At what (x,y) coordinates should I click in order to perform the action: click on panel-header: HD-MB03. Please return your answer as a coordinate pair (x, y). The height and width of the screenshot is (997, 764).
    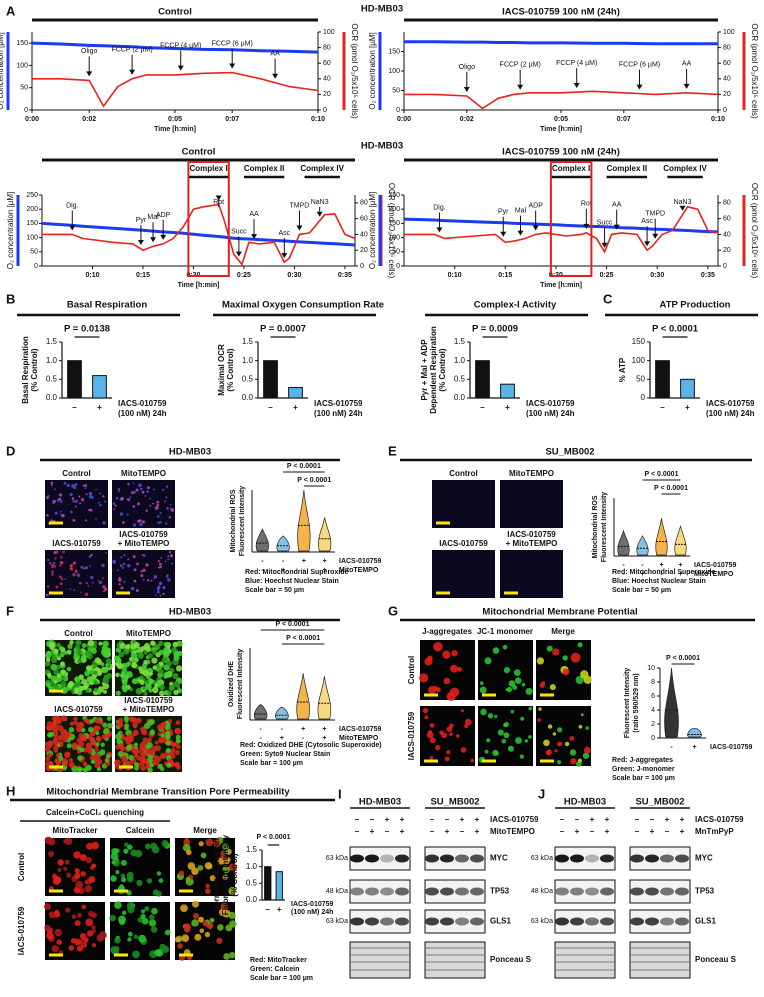
    Looking at the image, I should click on (190, 452).